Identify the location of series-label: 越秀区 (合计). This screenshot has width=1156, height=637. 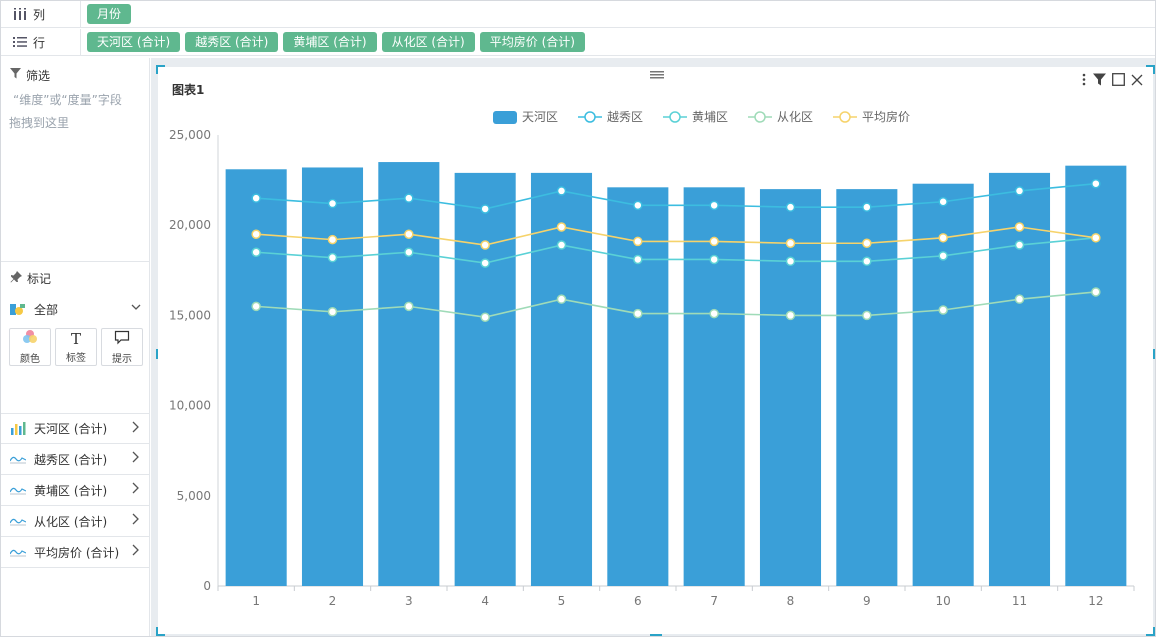
(71, 459).